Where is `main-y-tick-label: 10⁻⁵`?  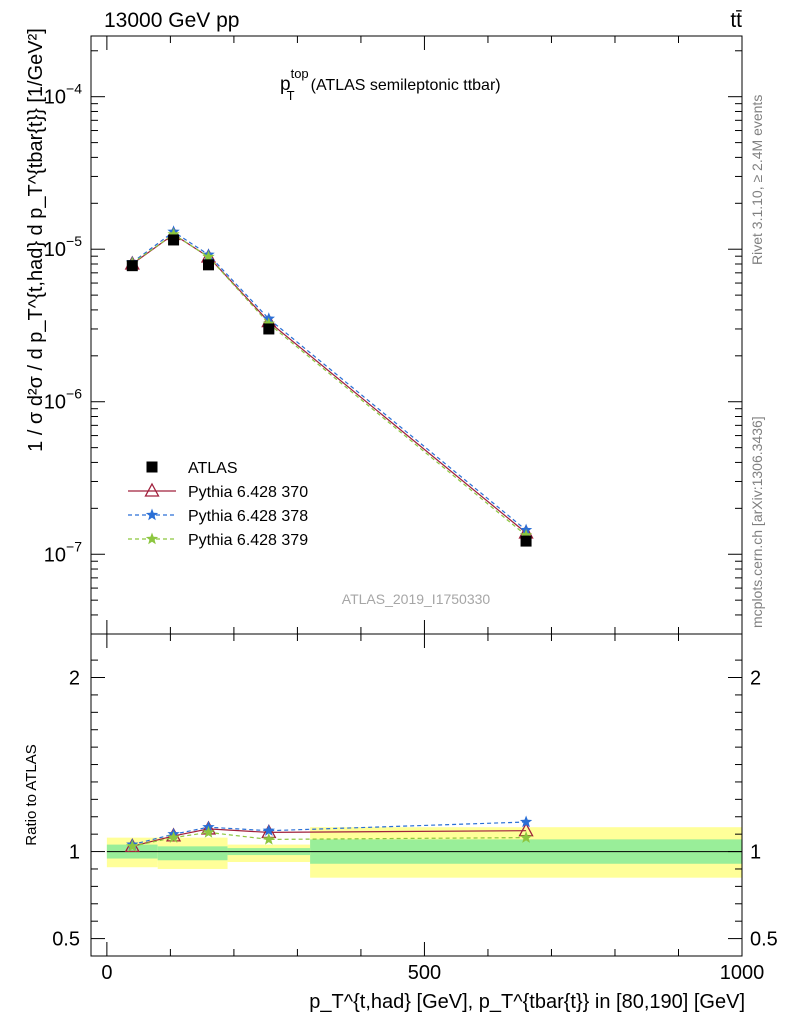 main-y-tick-label: 10⁻⁵ is located at coordinates (63, 247).